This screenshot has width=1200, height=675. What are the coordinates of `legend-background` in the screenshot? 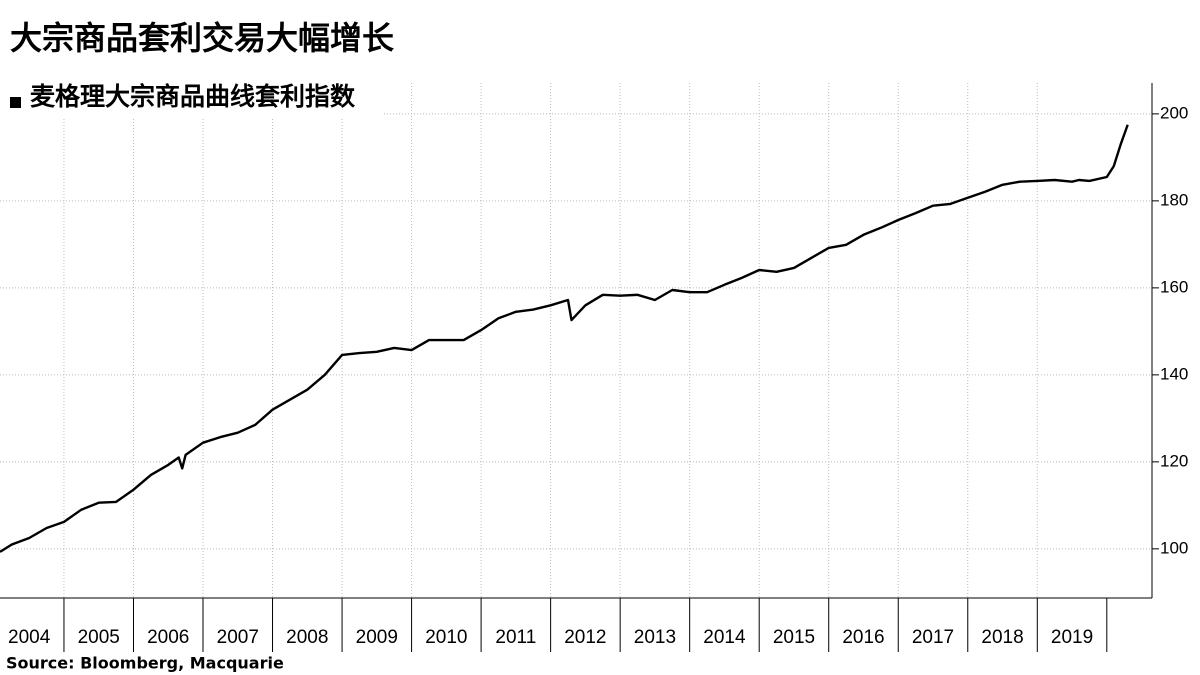 It's located at (191, 98).